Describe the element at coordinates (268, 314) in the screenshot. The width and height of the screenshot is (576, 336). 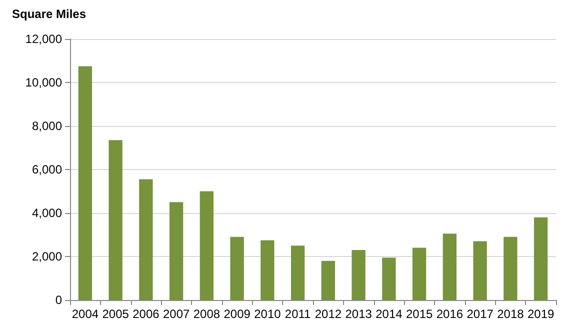
I see `x-tick-label: 2010` at that location.